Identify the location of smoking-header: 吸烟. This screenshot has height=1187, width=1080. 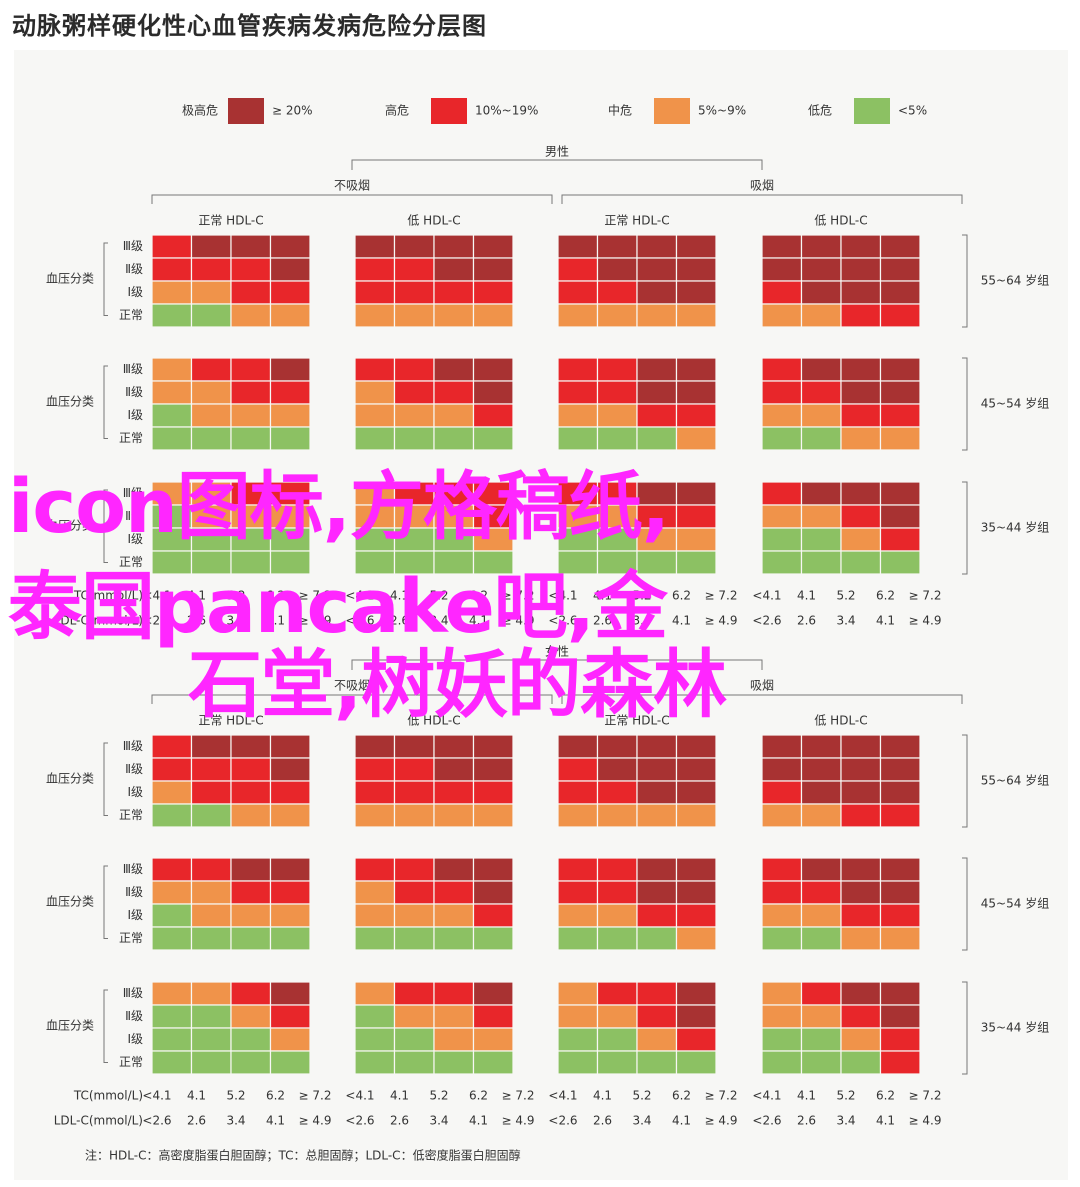
(762, 686).